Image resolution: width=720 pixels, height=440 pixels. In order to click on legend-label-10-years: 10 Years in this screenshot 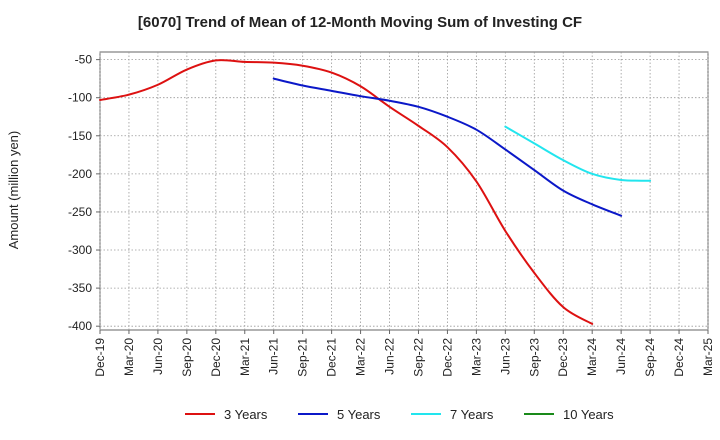, I will do `click(588, 414)`.